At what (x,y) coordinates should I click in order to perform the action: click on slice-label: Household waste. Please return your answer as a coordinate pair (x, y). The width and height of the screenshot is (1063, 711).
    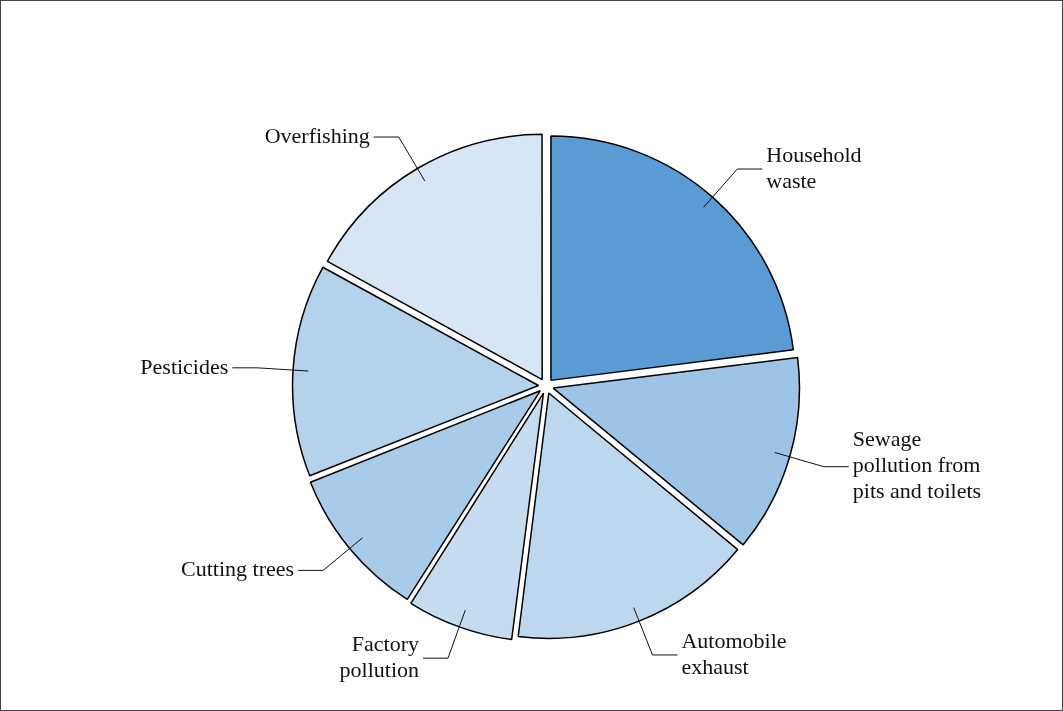
    Looking at the image, I should click on (814, 167).